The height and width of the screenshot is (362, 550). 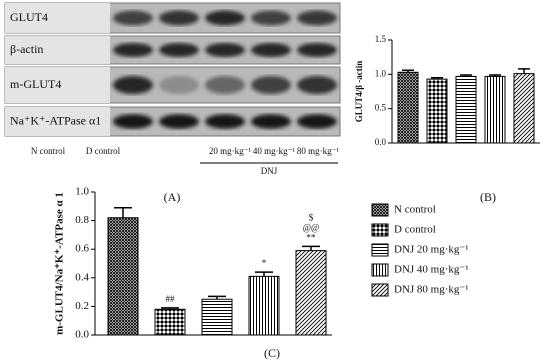 What do you see at coordinates (381, 39) in the screenshot?
I see `y-tick-label: 1.5` at bounding box center [381, 39].